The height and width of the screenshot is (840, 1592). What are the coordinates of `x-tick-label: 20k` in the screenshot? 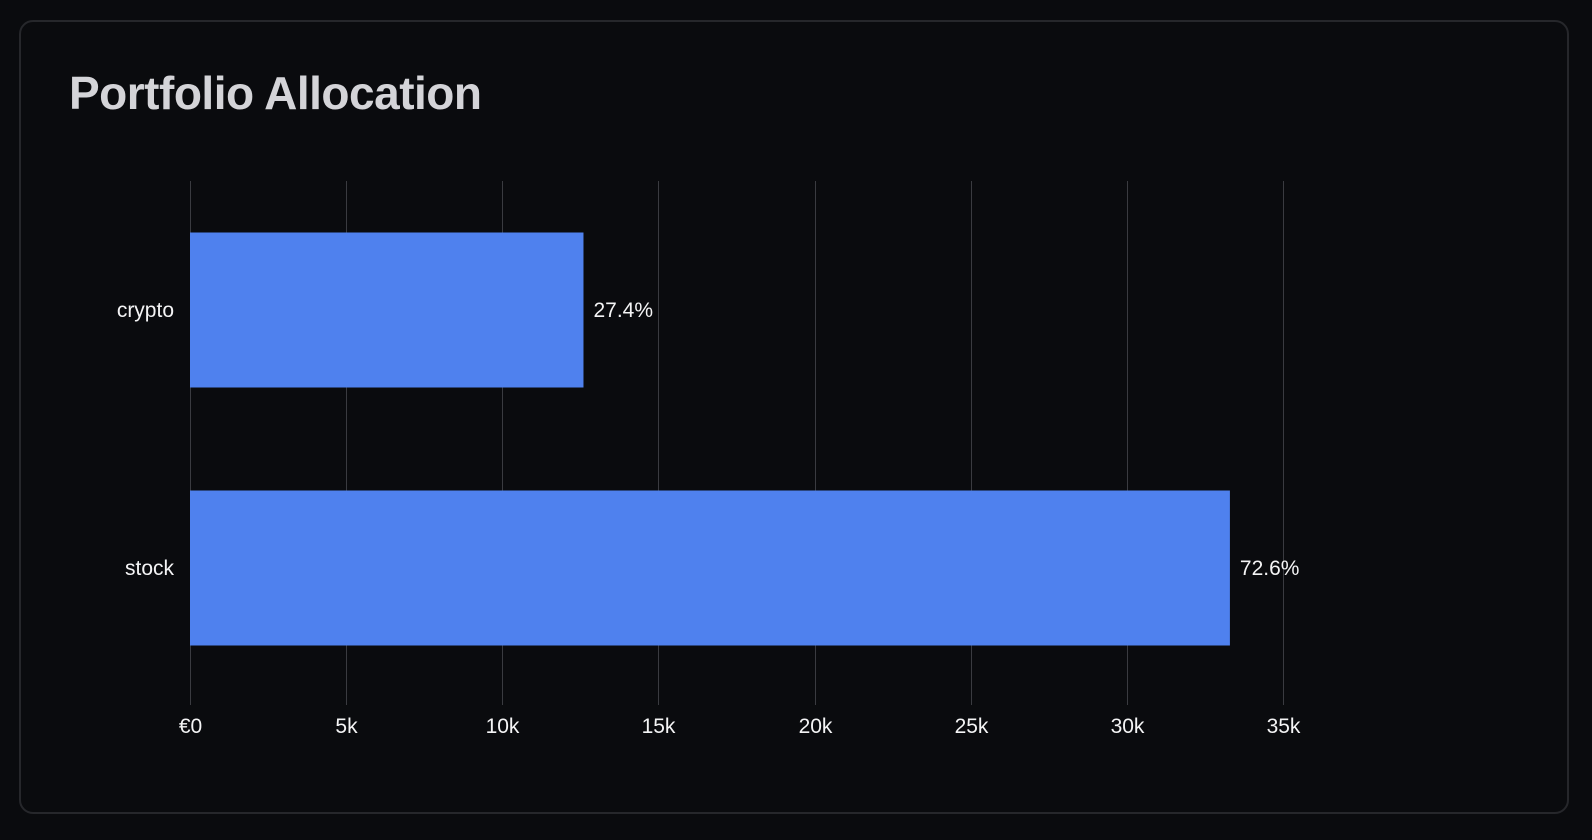 It's located at (816, 726).